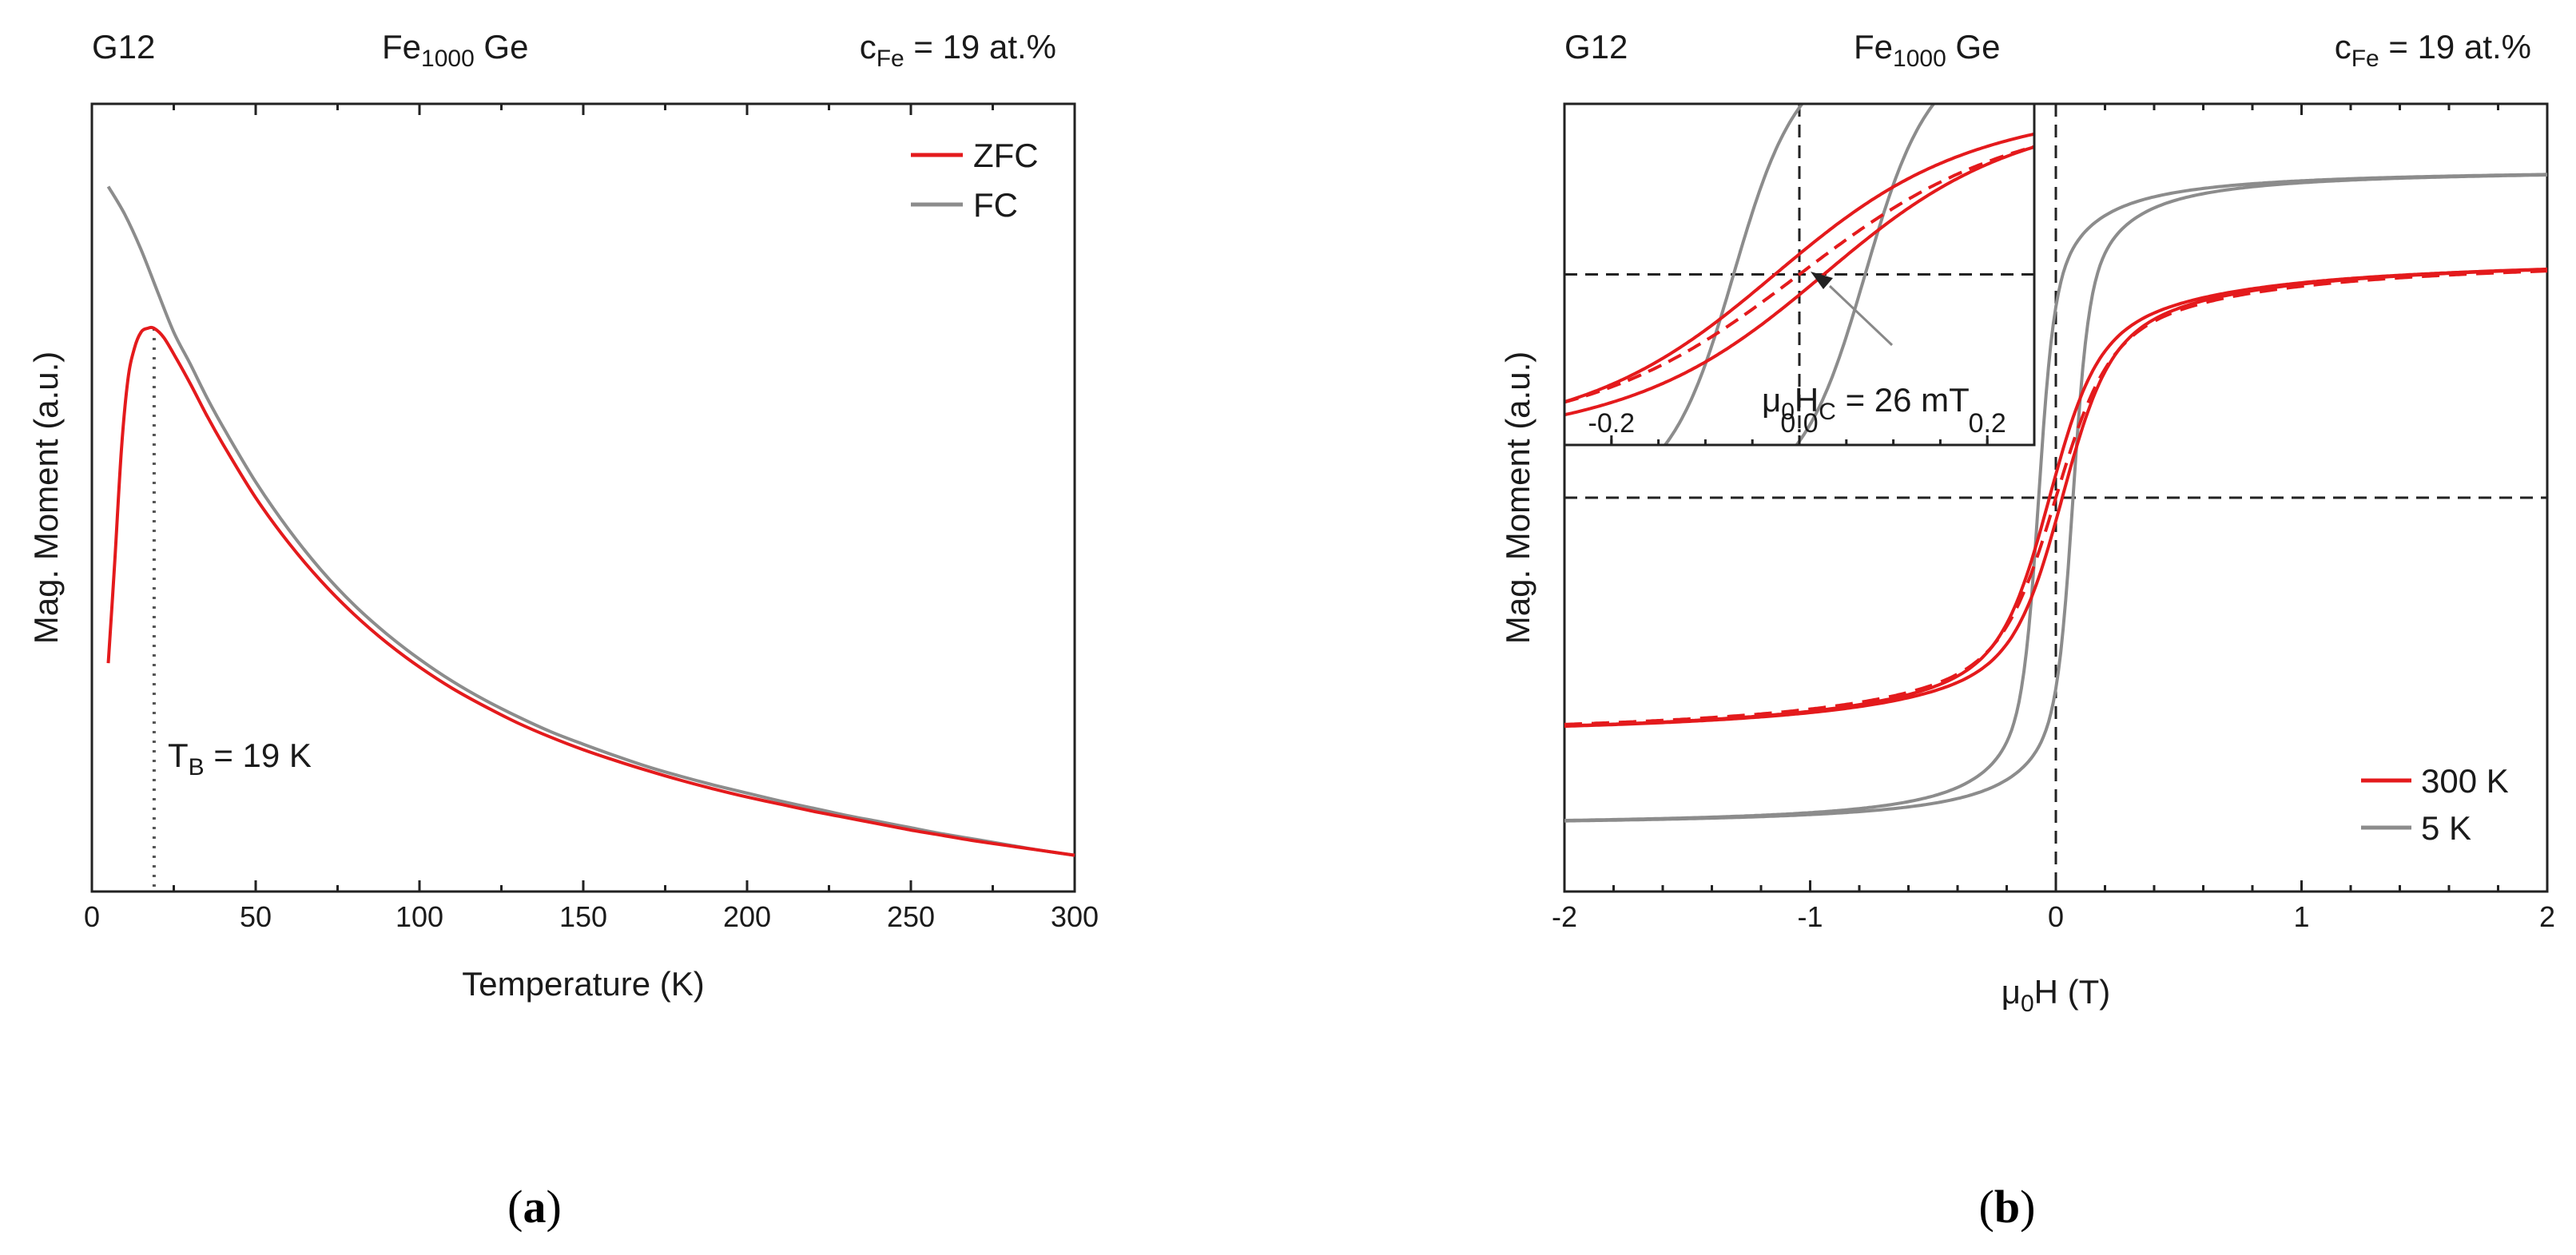 This screenshot has height=1255, width=2576. What do you see at coordinates (995, 205) in the screenshot?
I see `panel-a-legend-fc-label: FC` at bounding box center [995, 205].